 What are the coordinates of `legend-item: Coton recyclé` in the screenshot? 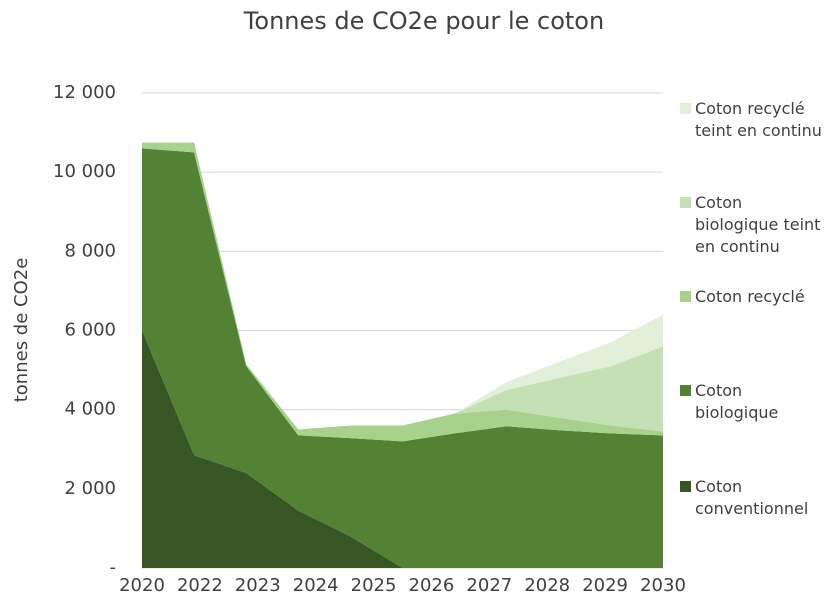 It's located at (755, 297).